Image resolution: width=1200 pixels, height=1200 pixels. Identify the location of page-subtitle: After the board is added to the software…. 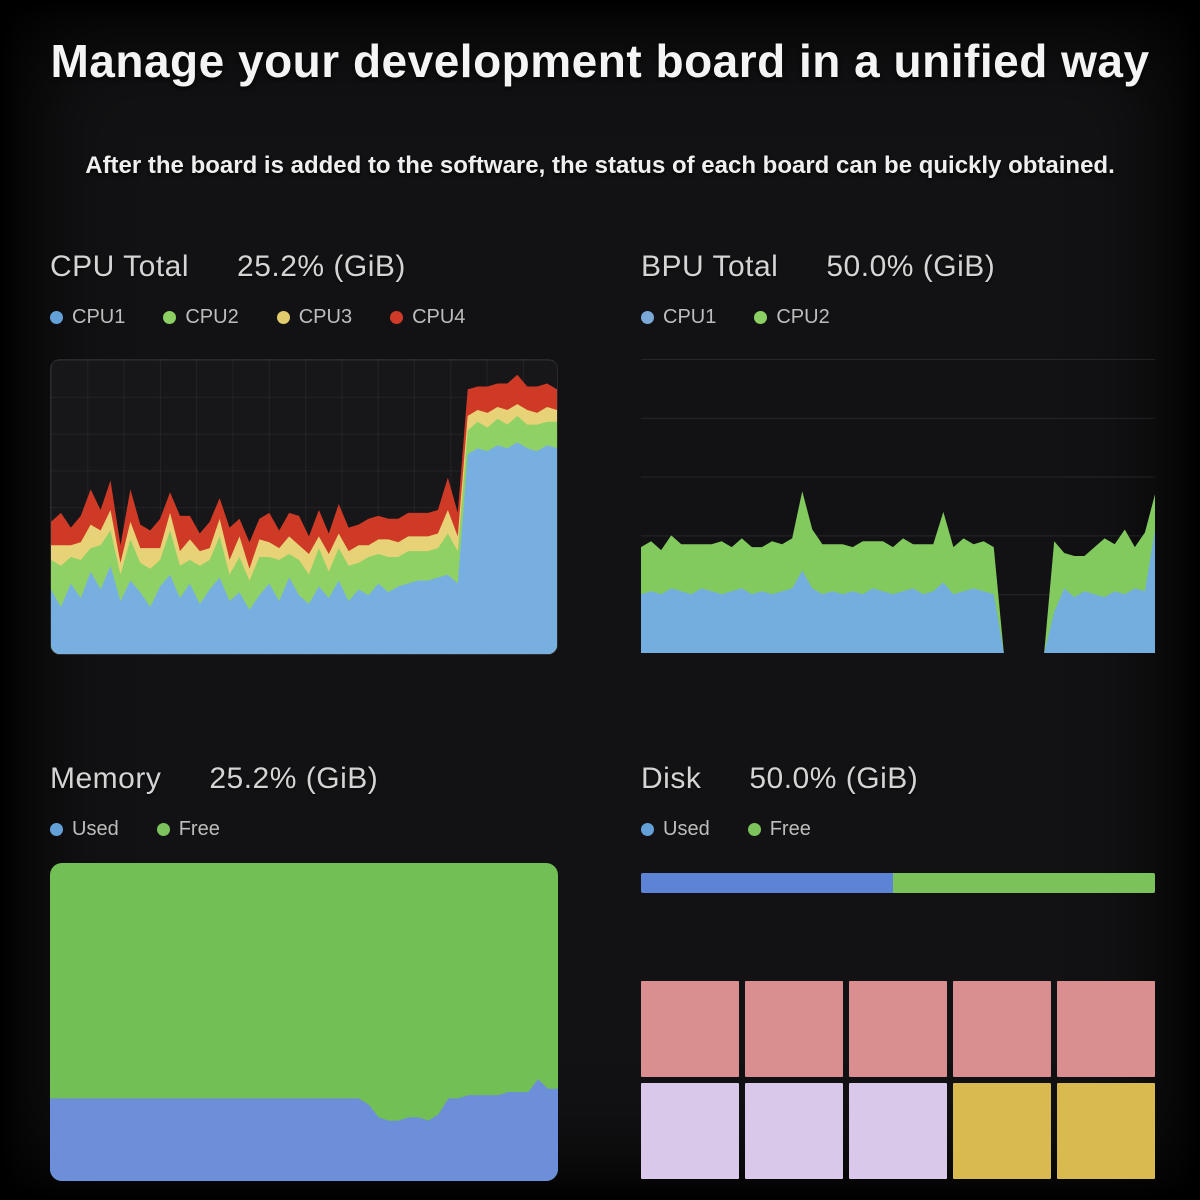
(600, 165).